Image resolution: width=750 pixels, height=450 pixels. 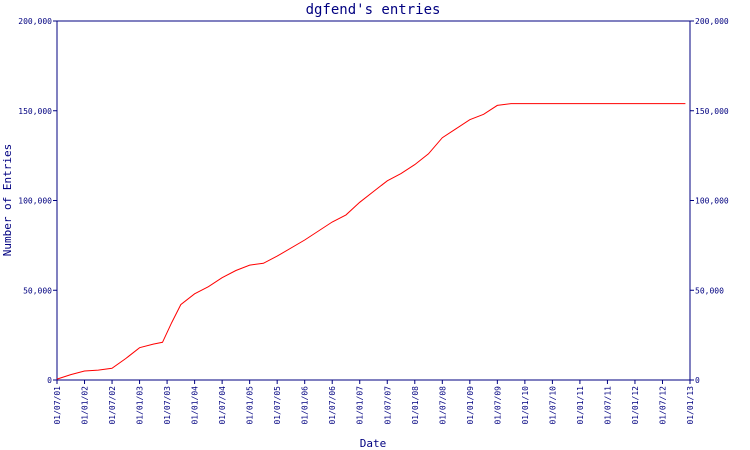 I want to click on y-axis-left: 0 50,000 100,000 150,000 200,000, so click(x=37, y=201).